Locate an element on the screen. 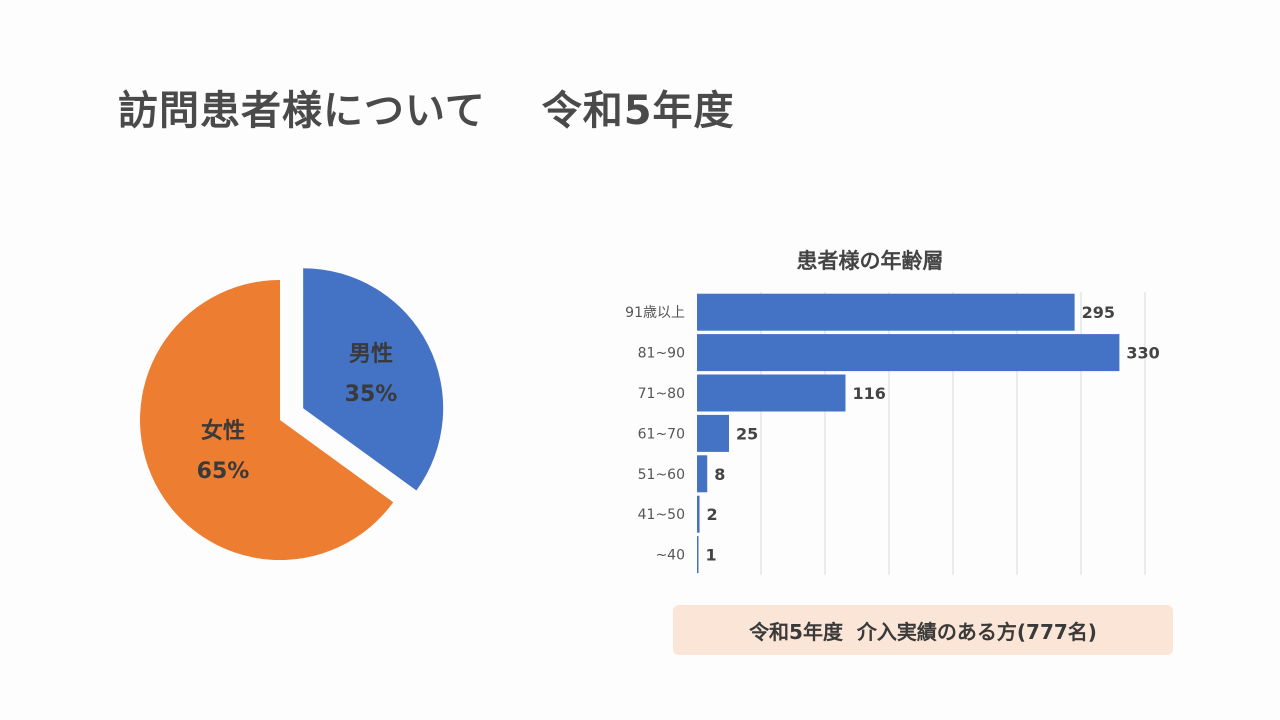  pie-label-male: 男性 35% is located at coordinates (371, 375).